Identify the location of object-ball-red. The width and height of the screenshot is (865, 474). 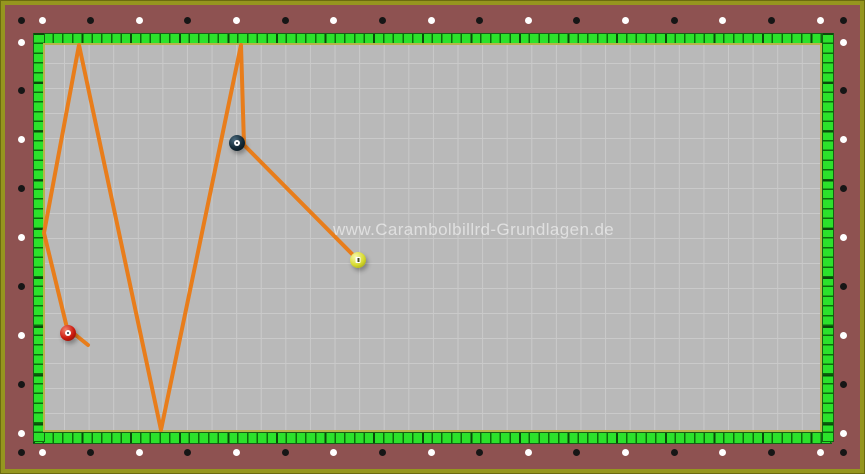
(68, 333).